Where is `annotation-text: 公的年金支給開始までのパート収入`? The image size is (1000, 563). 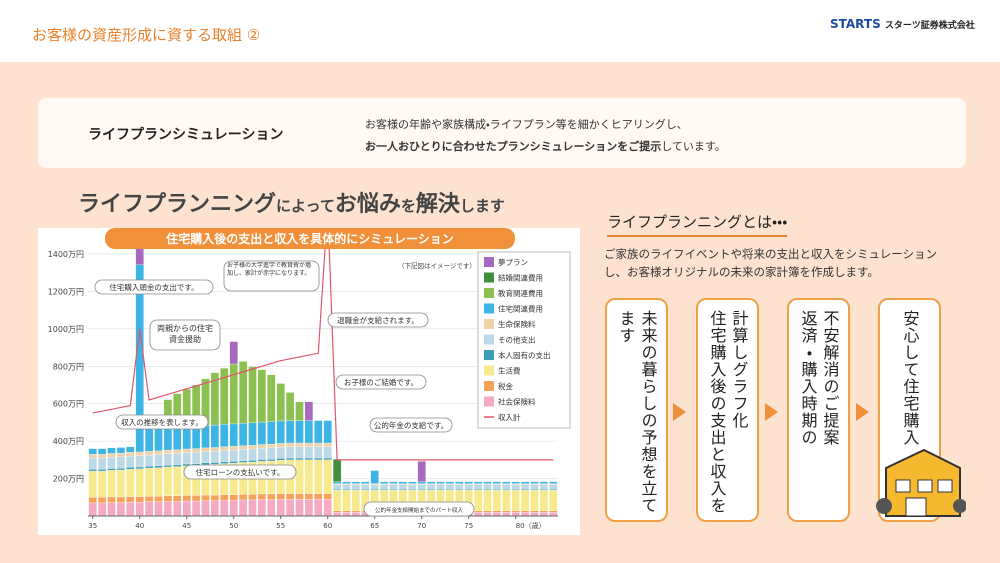 annotation-text: 公的年金支給開始までのパート収入 is located at coordinates (419, 510).